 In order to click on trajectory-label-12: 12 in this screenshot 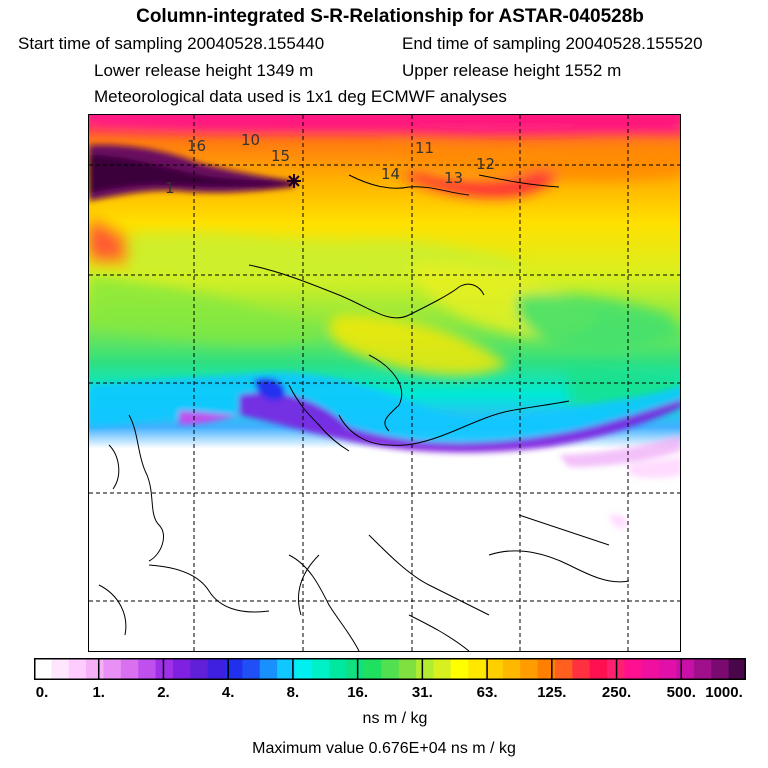, I will do `click(485, 164)`.